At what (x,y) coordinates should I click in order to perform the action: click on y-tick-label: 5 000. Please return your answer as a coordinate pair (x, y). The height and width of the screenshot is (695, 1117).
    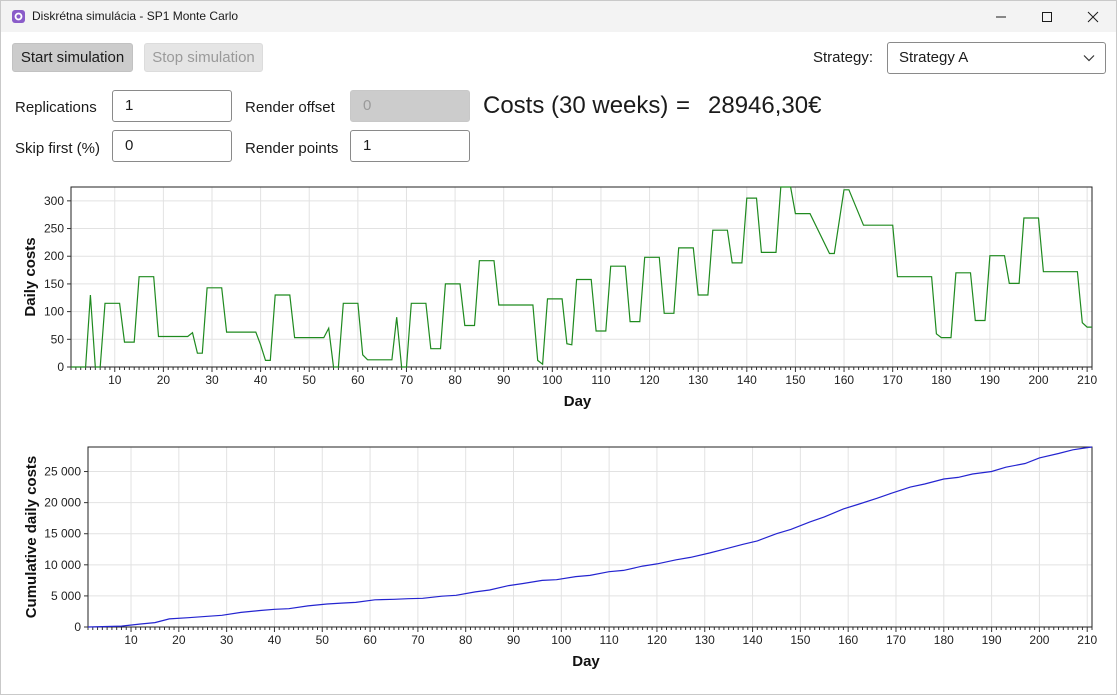
    Looking at the image, I should click on (66, 596).